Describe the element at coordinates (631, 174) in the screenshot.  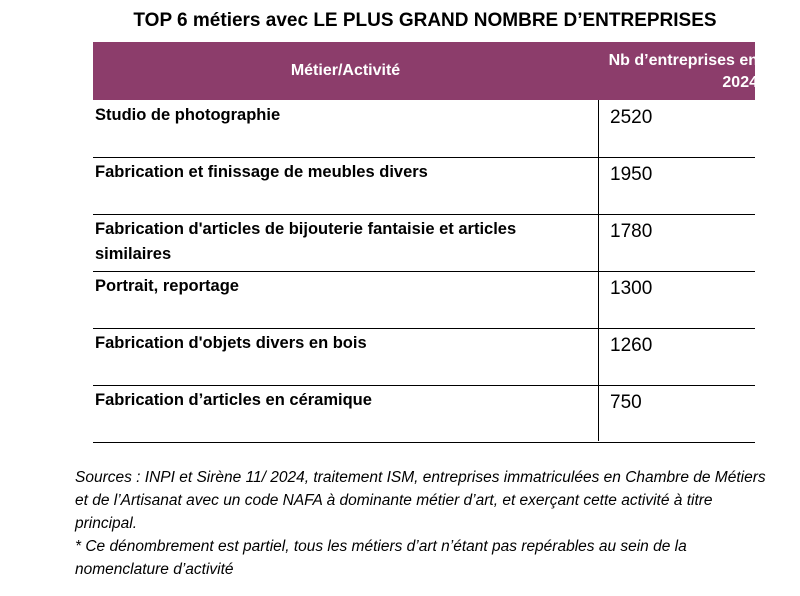
I see `count-cell: 1950` at that location.